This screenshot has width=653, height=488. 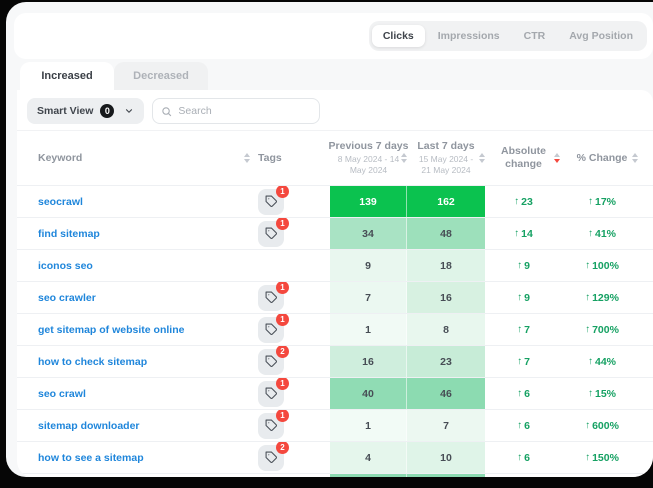 What do you see at coordinates (446, 393) in the screenshot?
I see `last-value: 46` at bounding box center [446, 393].